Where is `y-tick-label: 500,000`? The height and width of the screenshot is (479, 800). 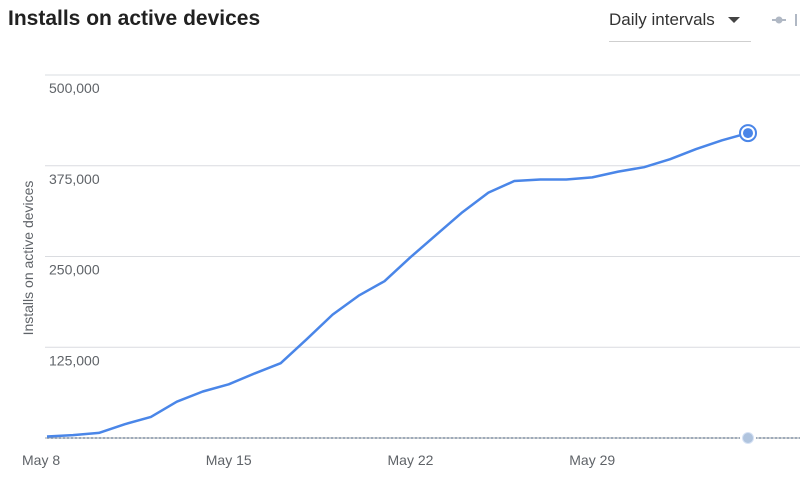 y-tick-label: 500,000 is located at coordinates (74, 88).